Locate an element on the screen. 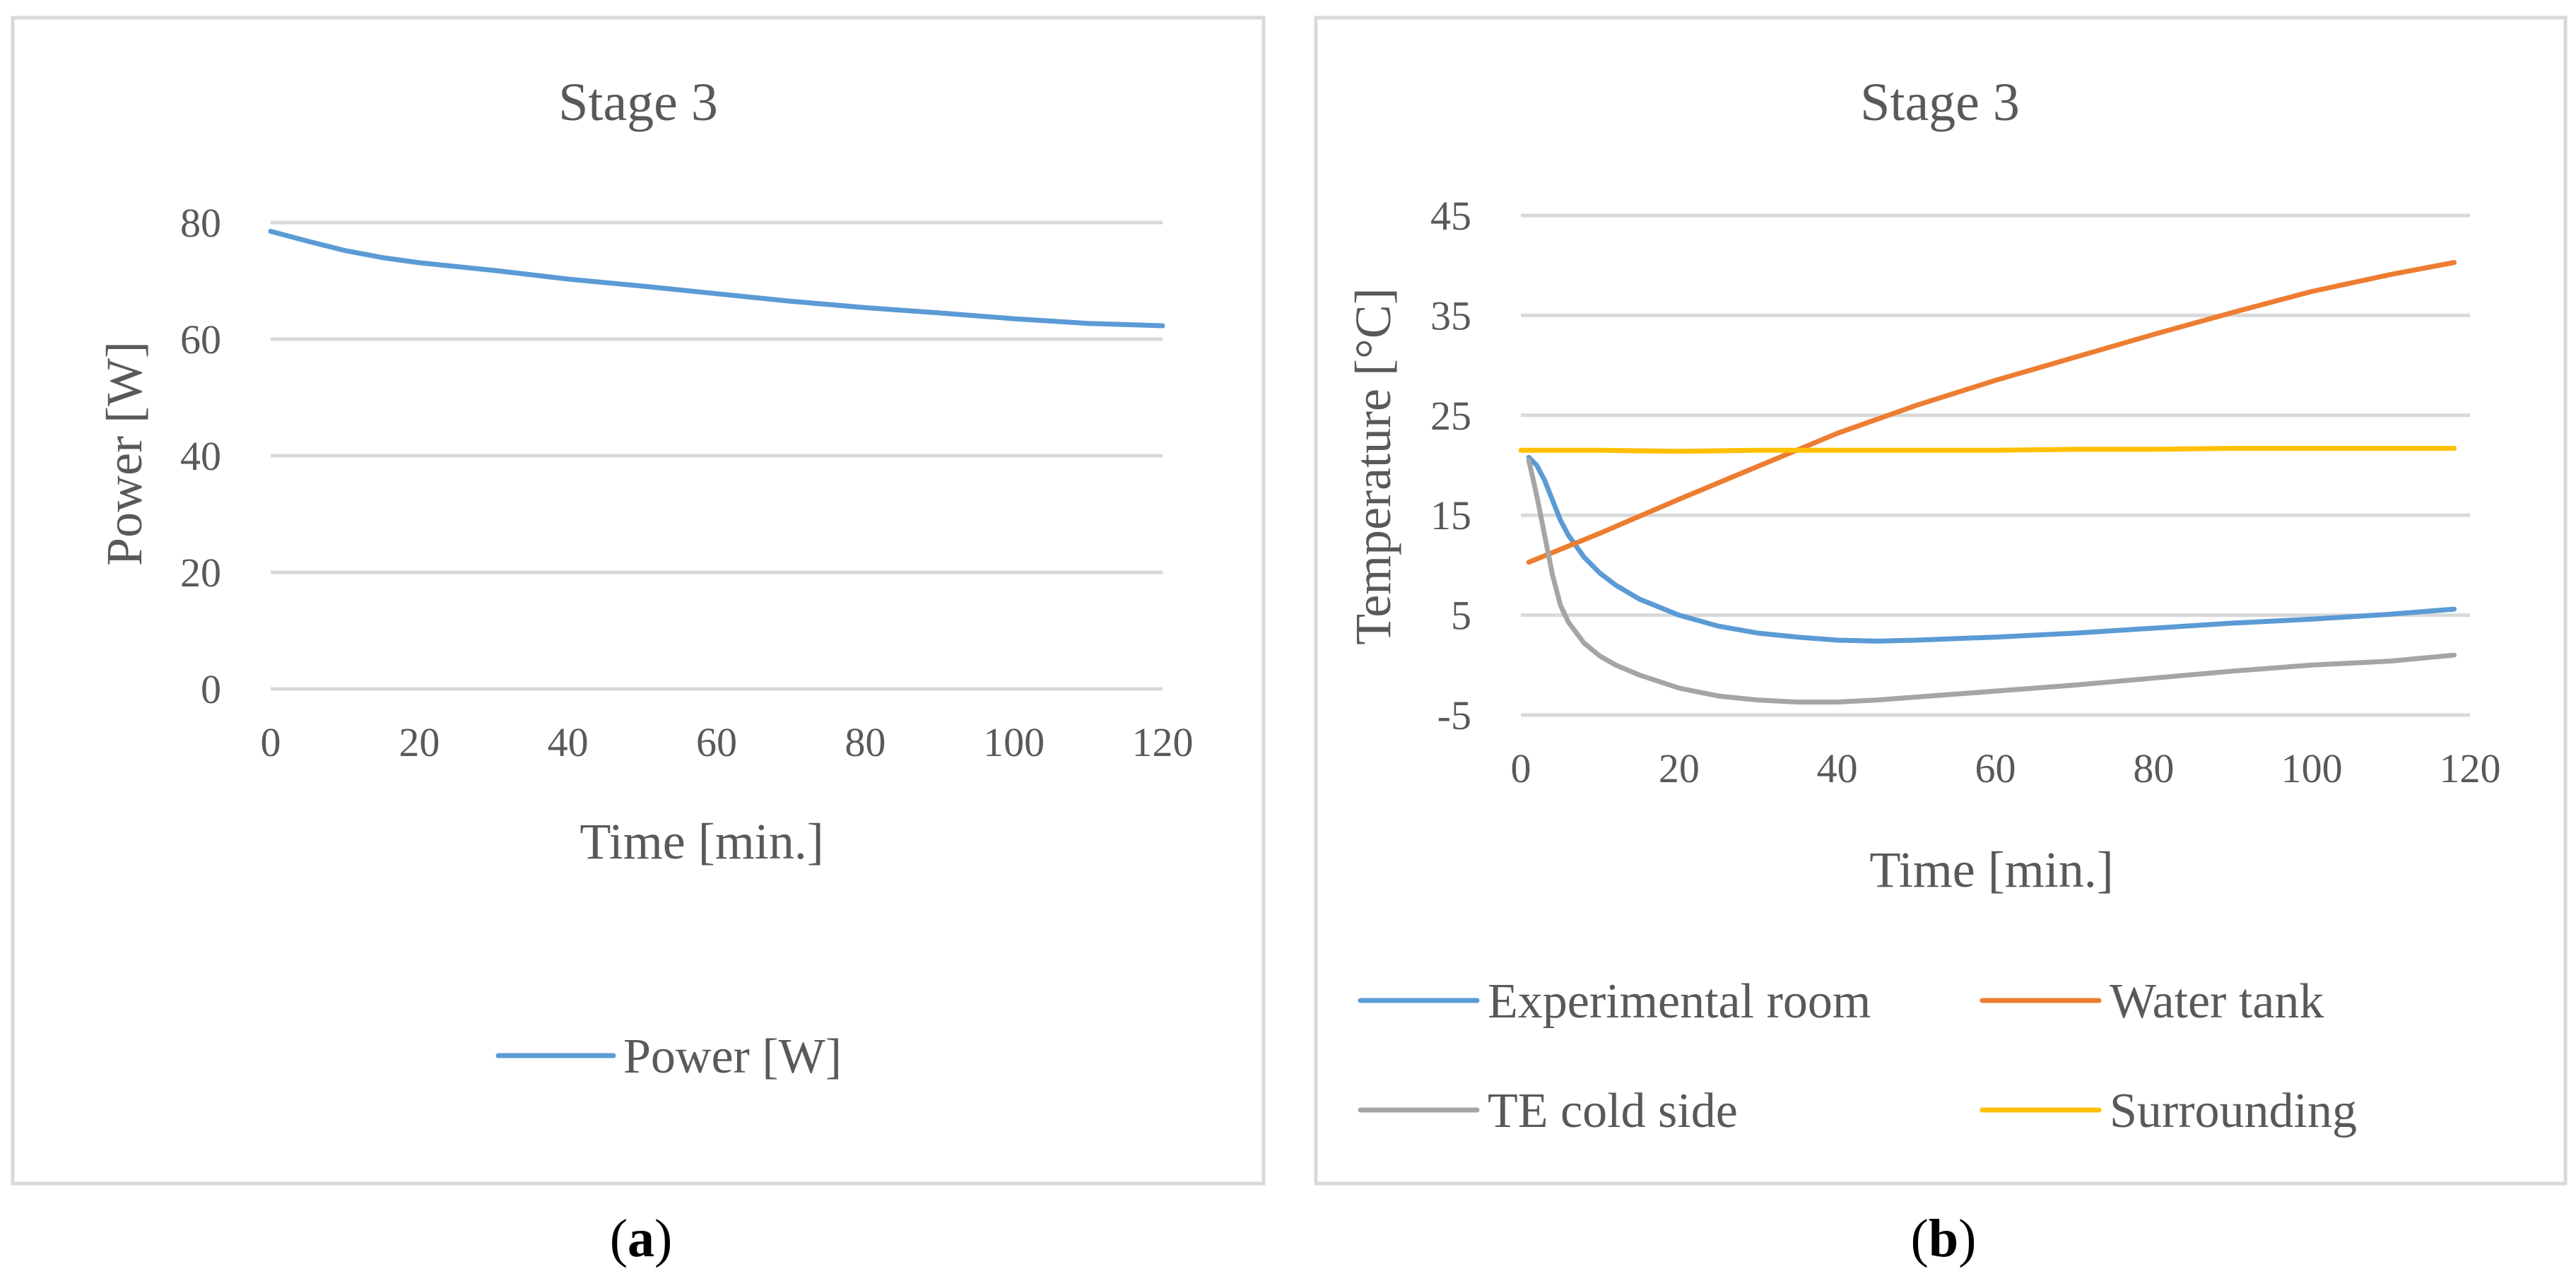 This screenshot has height=1281, width=2576. a-y-tick-label: 40 is located at coordinates (200, 456).